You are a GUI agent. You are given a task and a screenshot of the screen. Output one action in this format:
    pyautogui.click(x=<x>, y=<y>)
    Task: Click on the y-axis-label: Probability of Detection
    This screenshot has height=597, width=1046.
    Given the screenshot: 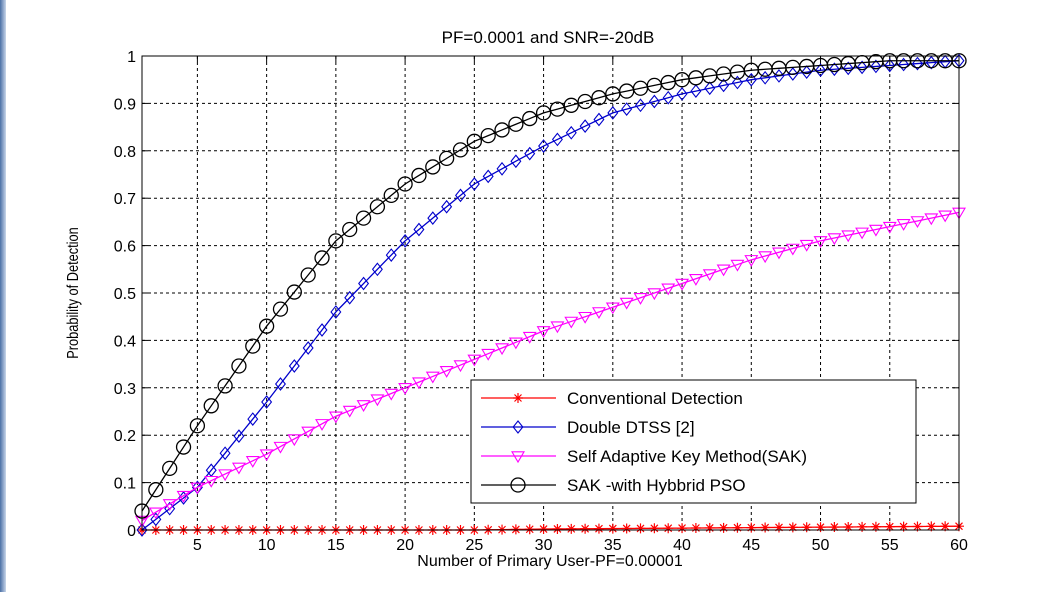 What is the action you would take?
    pyautogui.click(x=74, y=292)
    